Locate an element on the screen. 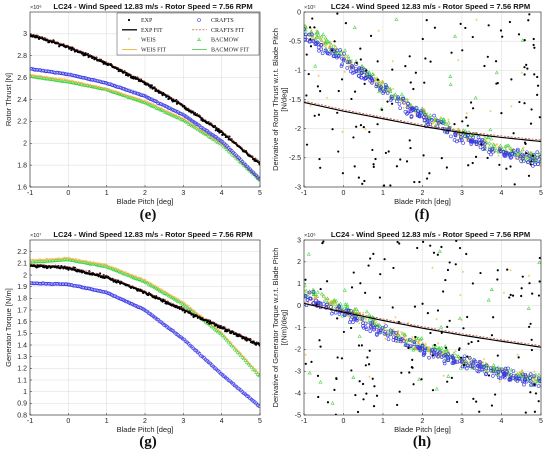 Image resolution: width=550 pixels, height=460 pixels. y-tick-label: -2 is located at coordinates (298, 350).